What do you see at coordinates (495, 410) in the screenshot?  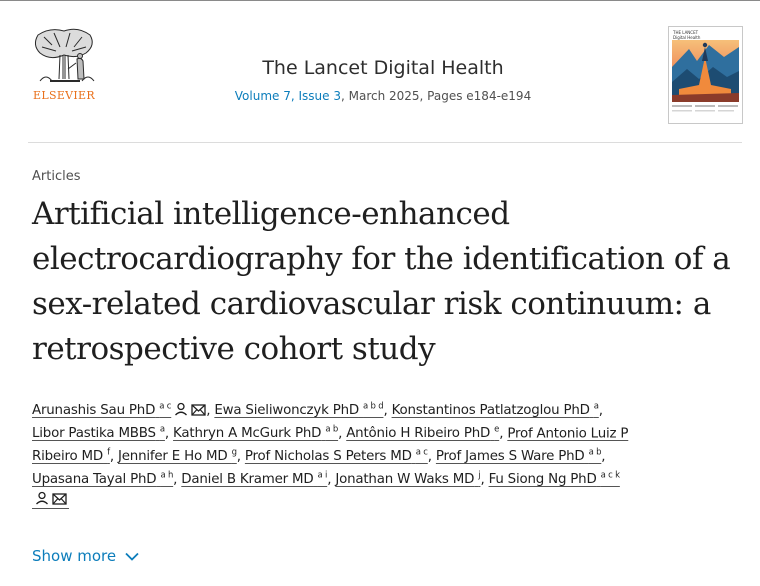 I see `author-link: Konstantinos Patlatzoglou PhD a` at bounding box center [495, 410].